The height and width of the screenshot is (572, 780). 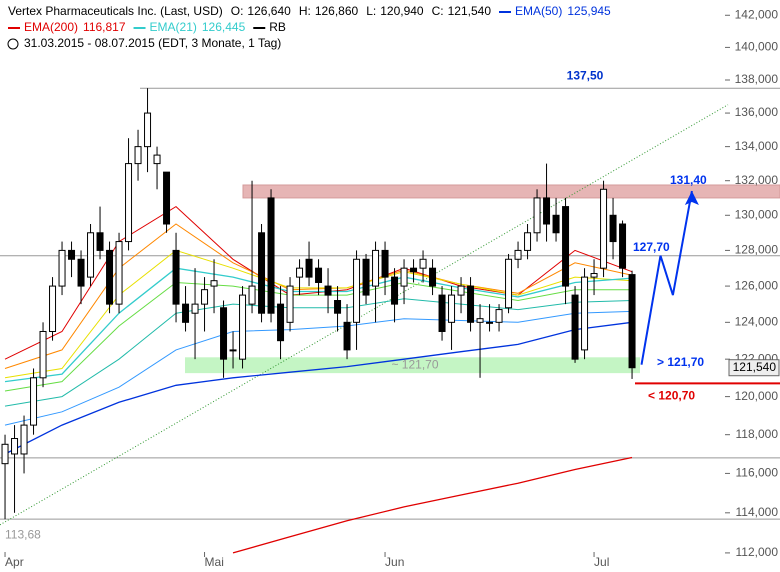 What do you see at coordinates (691, 198) in the screenshot?
I see `arrow-head` at bounding box center [691, 198].